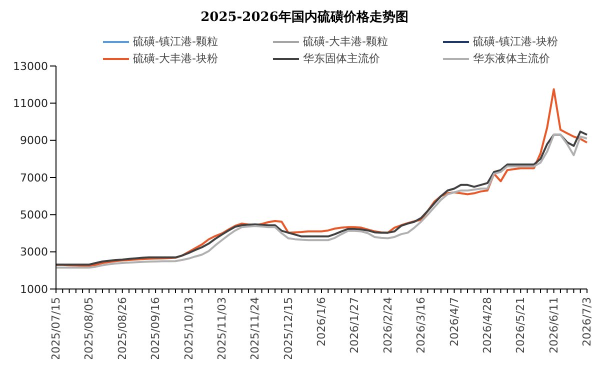 Image resolution: width=609 pixels, height=367 pixels. Describe the element at coordinates (34, 252) in the screenshot. I see `y-tick-label: 3000` at that location.